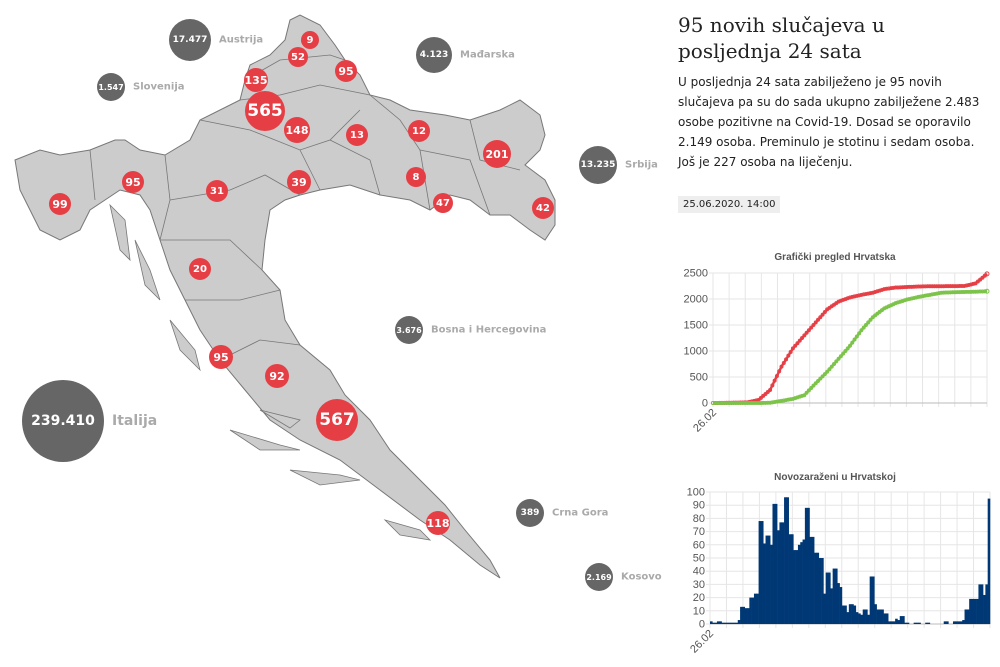 The image size is (1000, 667). What do you see at coordinates (434, 55) in the screenshot?
I see `country-case-bubble: 4.123` at bounding box center [434, 55].